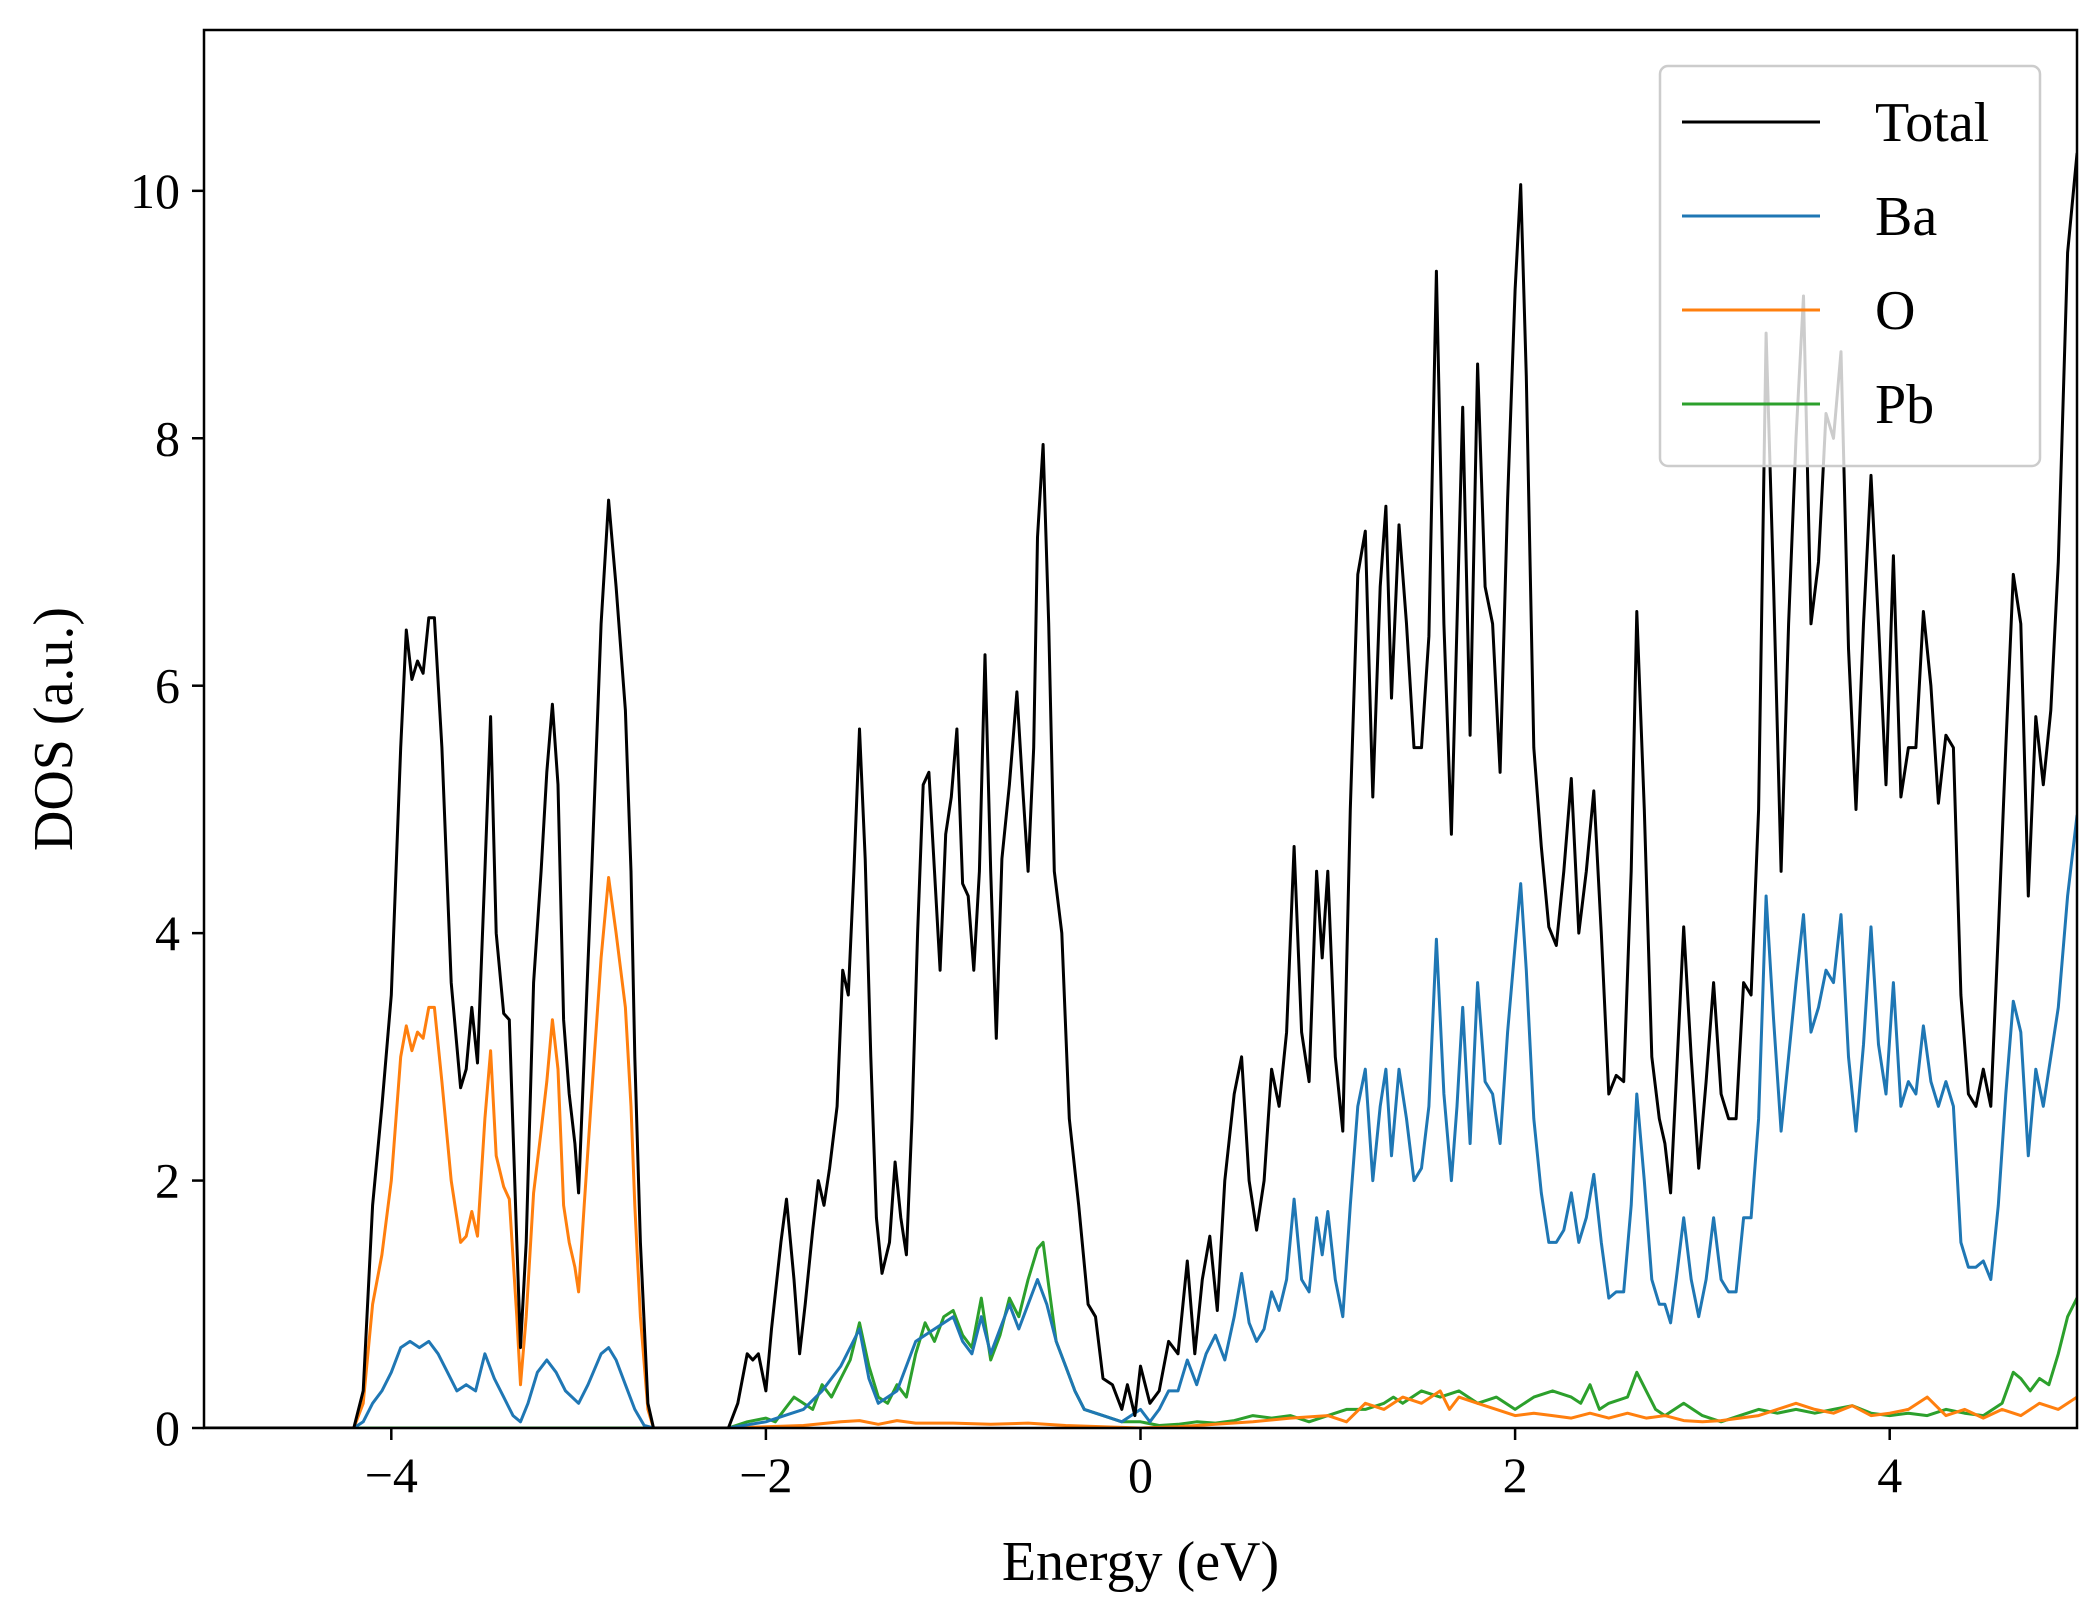 The image size is (2097, 1617). Describe the element at coordinates (167, 1428) in the screenshot. I see `y-tick-label: 0` at that location.